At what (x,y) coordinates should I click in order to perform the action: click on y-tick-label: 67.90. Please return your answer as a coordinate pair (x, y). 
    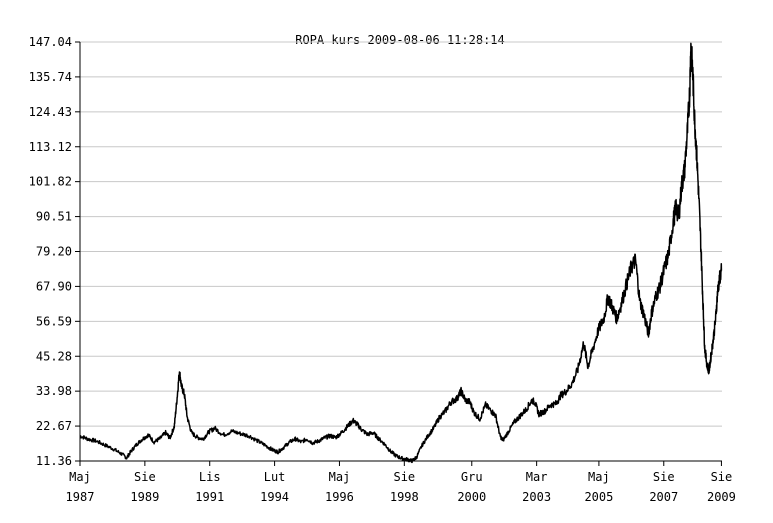
    Looking at the image, I should click on (54, 286).